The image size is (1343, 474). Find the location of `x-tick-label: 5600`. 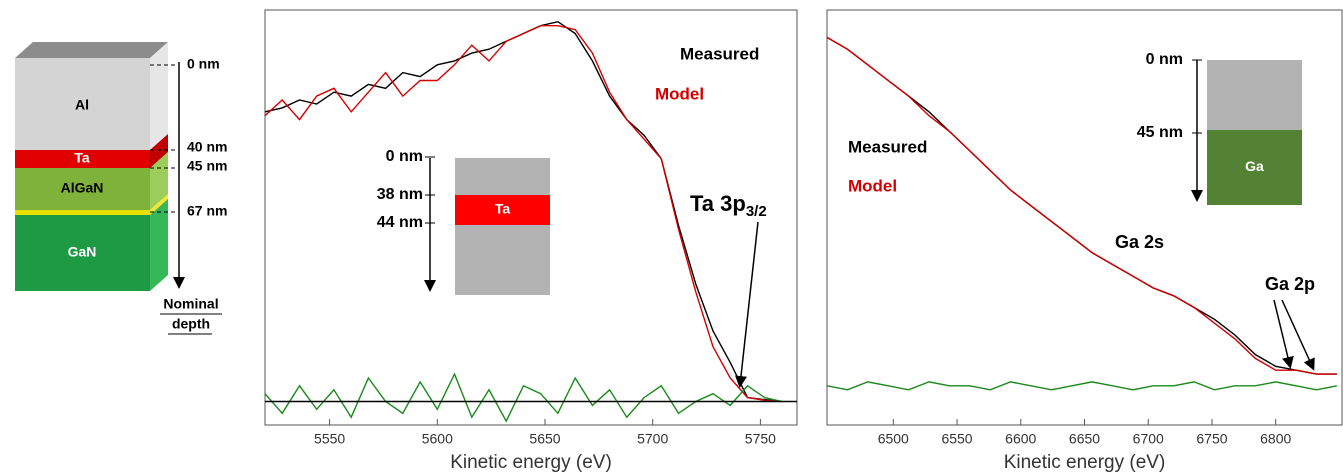

x-tick-label: 5600 is located at coordinates (437, 439).